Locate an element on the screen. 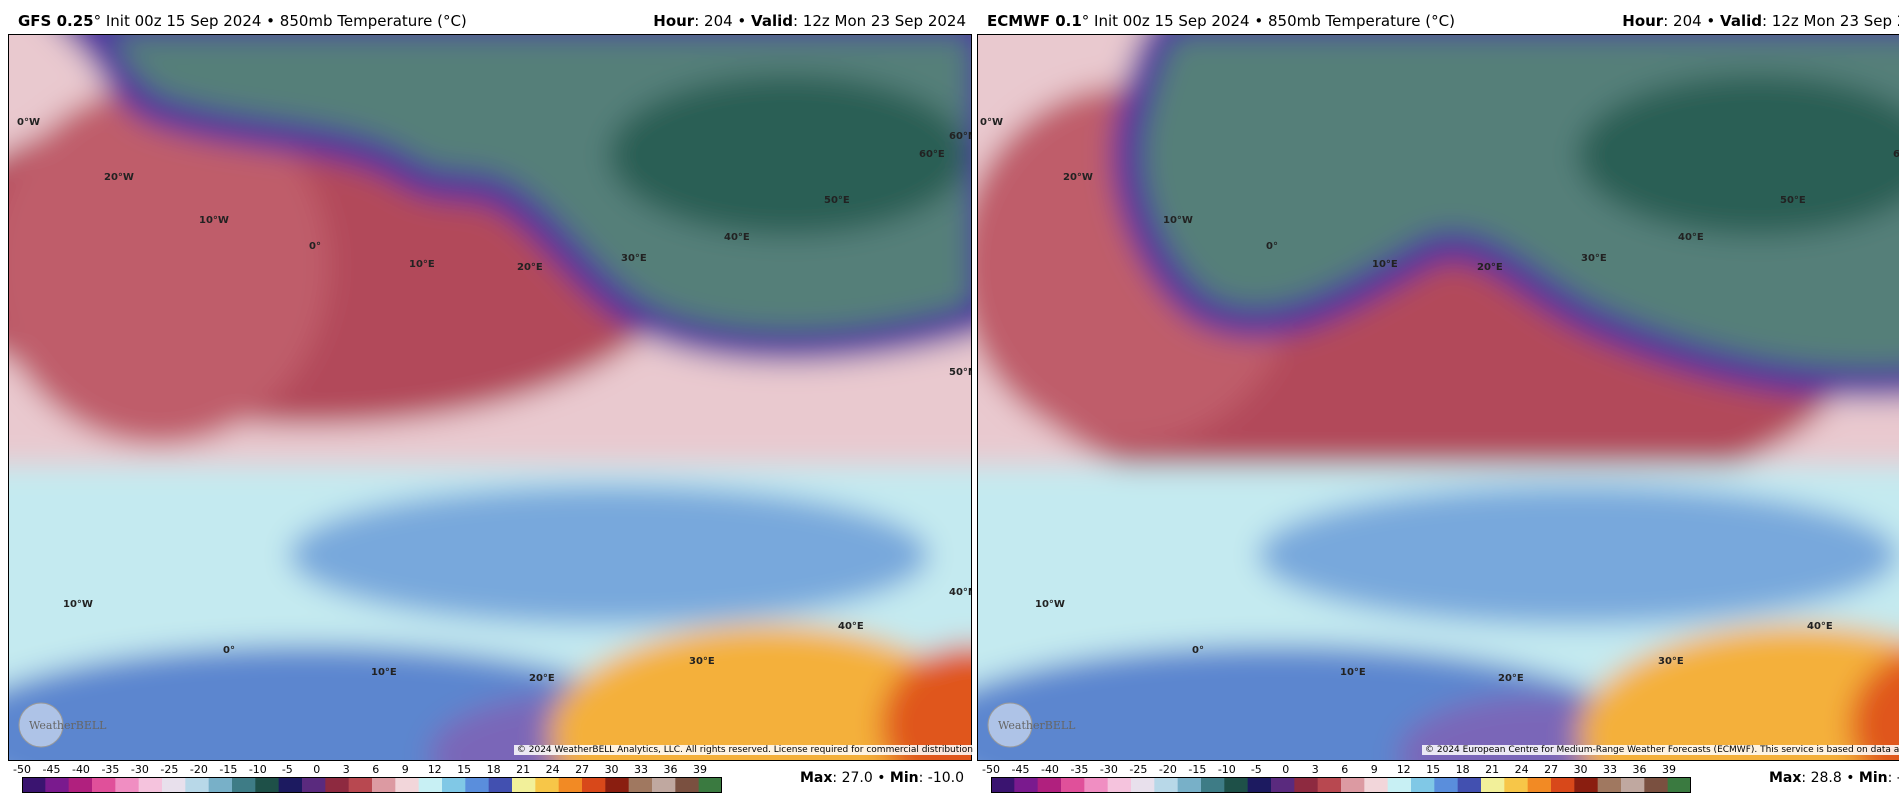 The width and height of the screenshot is (1899, 808). colorbar-tick-label: -20 is located at coordinates (1167, 769).